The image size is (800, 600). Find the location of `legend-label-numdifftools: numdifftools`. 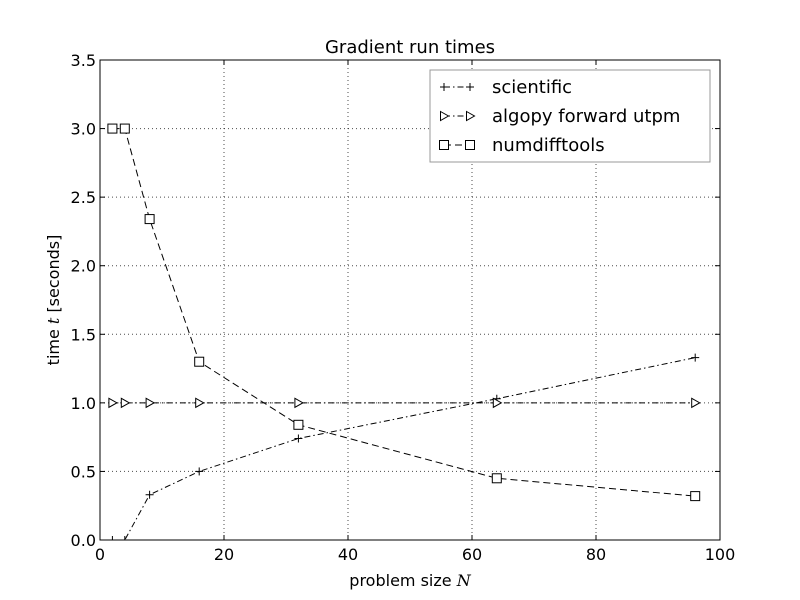

legend-label-numdifftools: numdifftools is located at coordinates (548, 145).